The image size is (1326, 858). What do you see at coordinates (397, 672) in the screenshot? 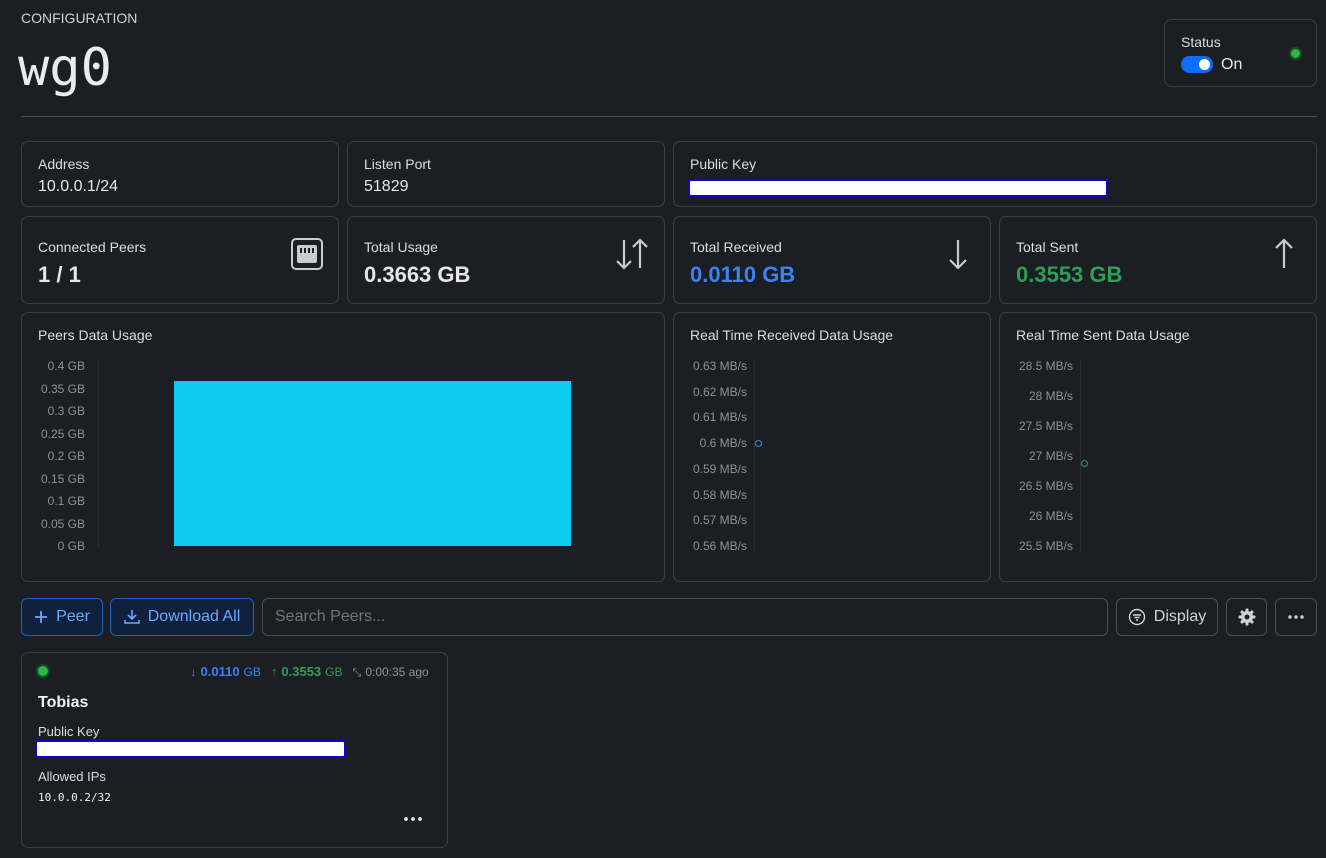
I see `peer-handshake: 0:00:35 ago` at bounding box center [397, 672].